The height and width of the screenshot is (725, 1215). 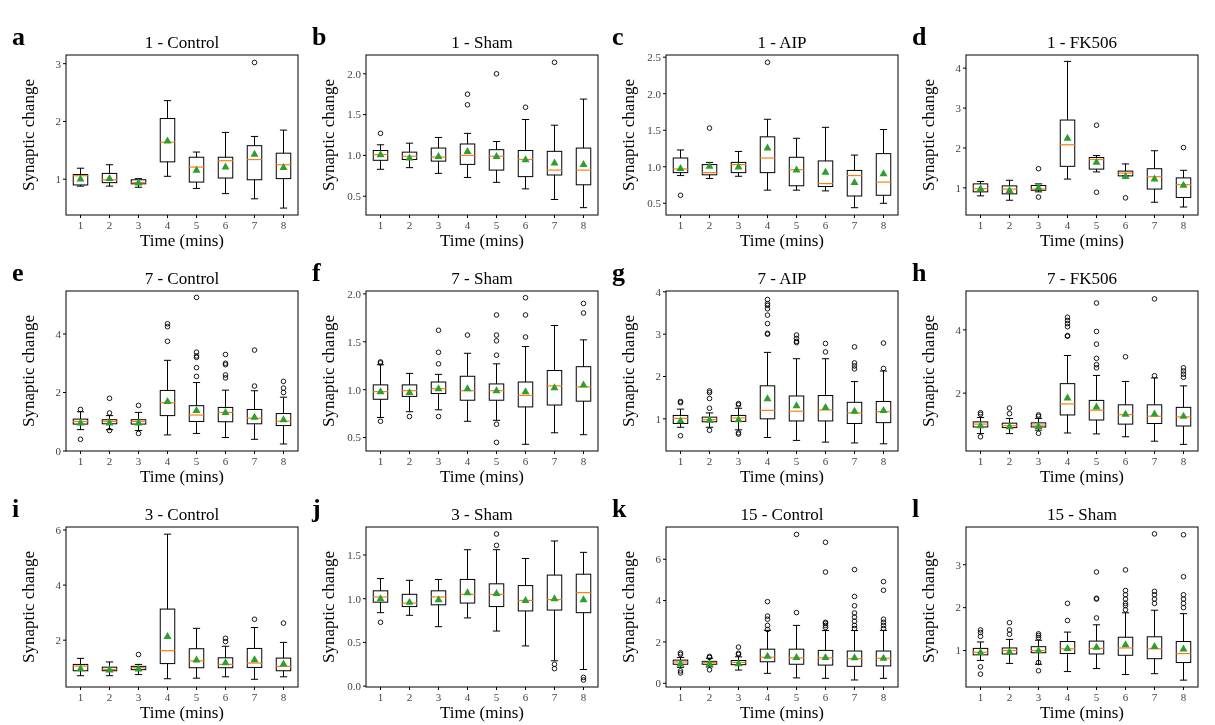 What do you see at coordinates (916, 508) in the screenshot?
I see `text: l` at bounding box center [916, 508].